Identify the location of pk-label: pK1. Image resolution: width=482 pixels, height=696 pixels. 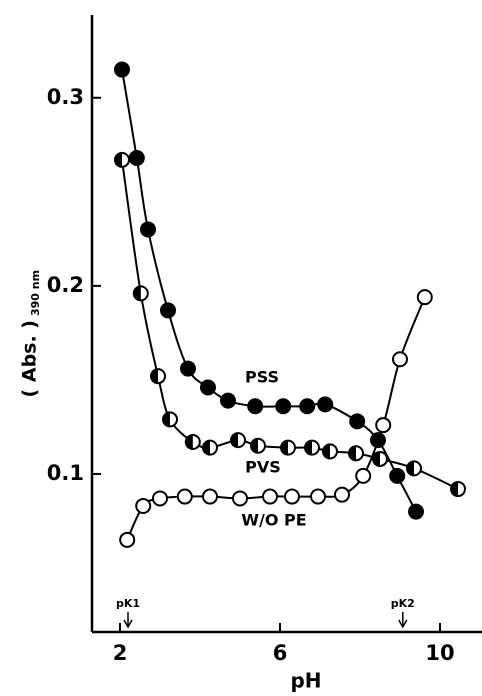
(128, 603).